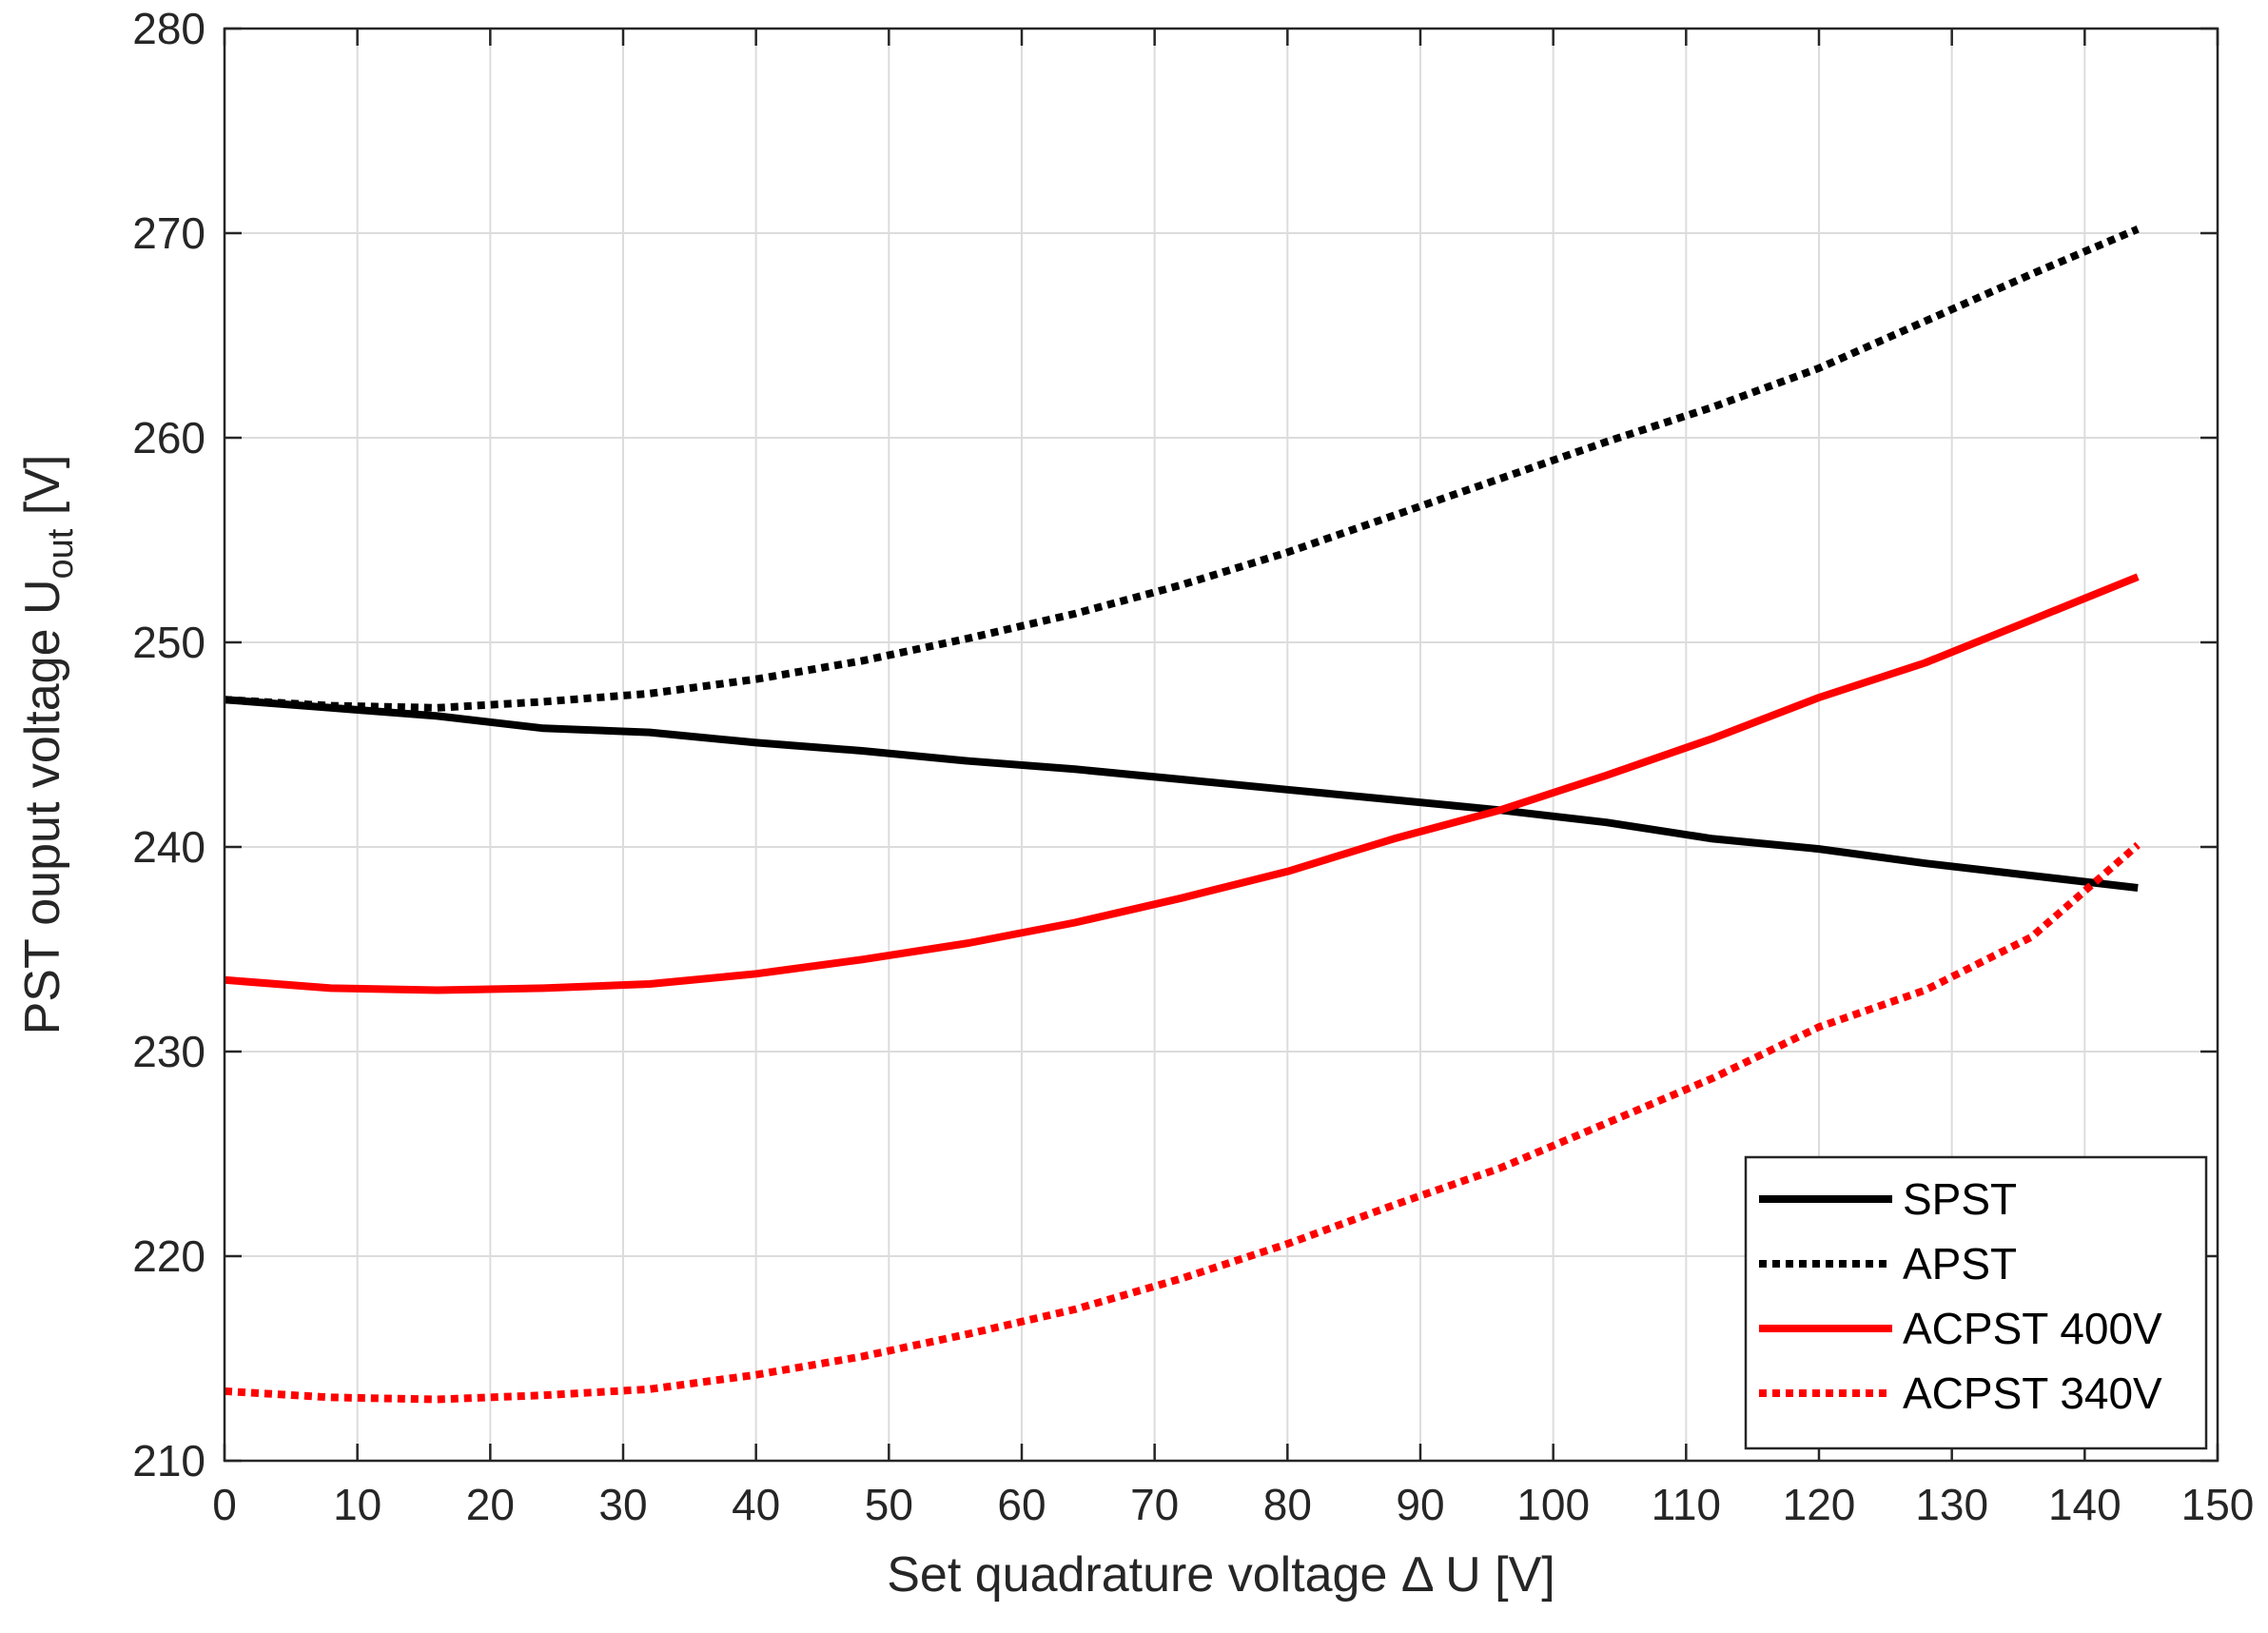  Describe the element at coordinates (1420, 1504) in the screenshot. I see `x-tick-label: 90` at that location.